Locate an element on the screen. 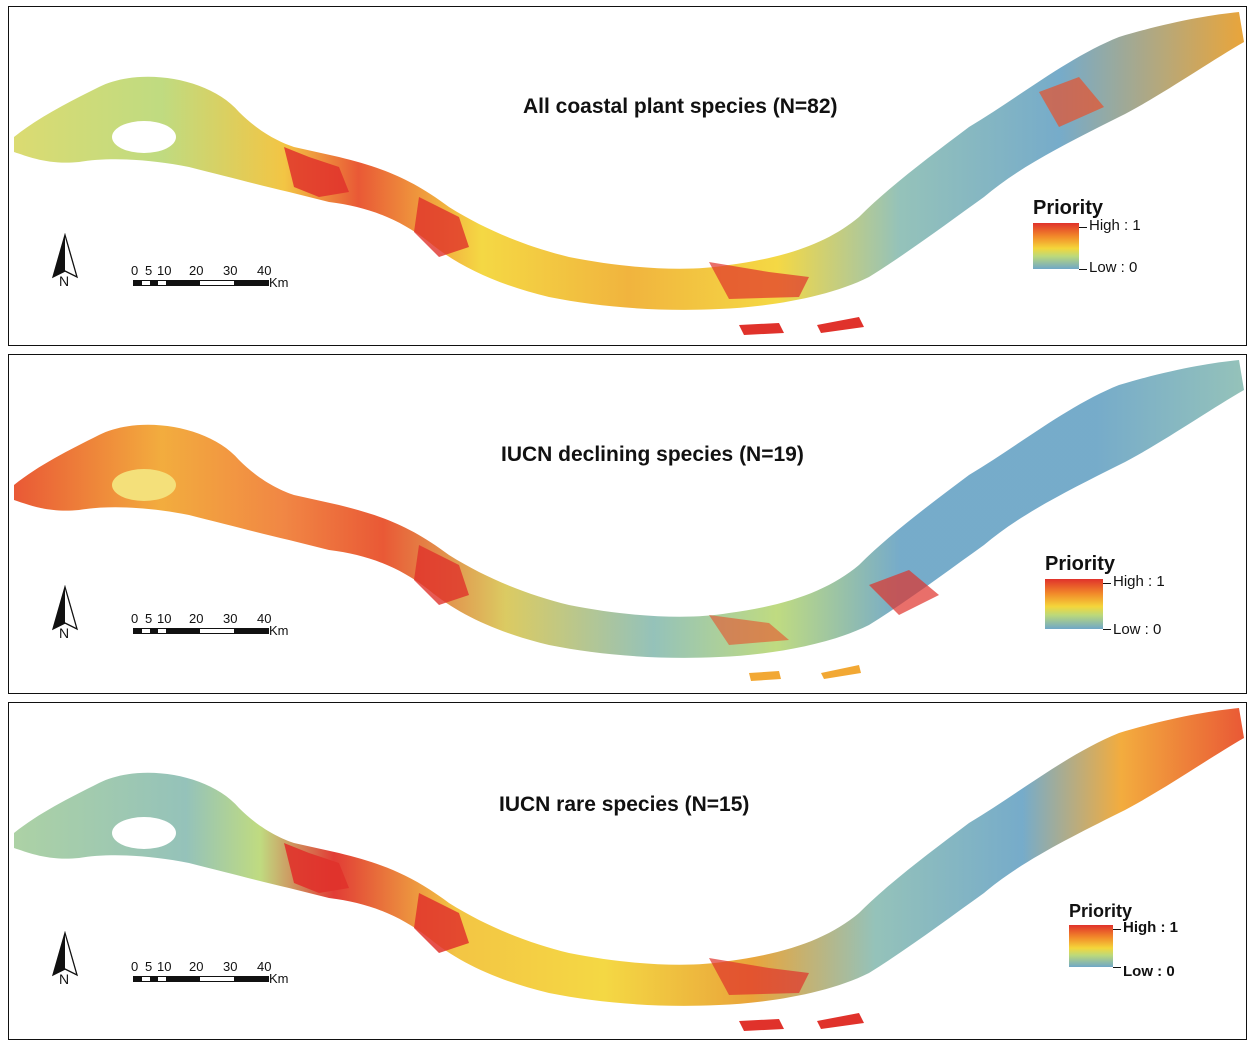 This screenshot has width=1249, height=1040. map-title: IUCN declining species (N=19) is located at coordinates (652, 454).